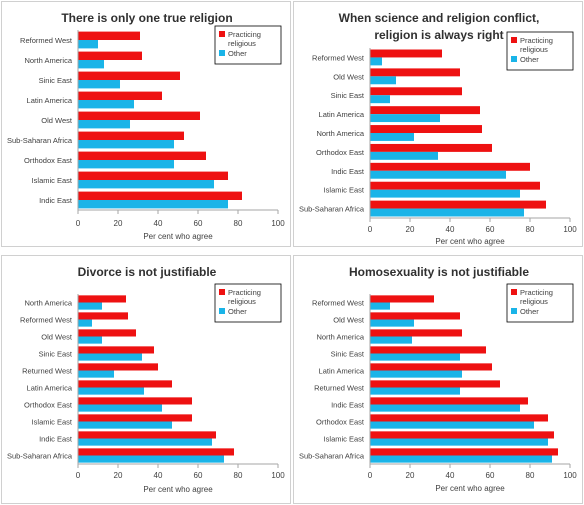  I want to click on x-tick-label: 60, so click(198, 223).